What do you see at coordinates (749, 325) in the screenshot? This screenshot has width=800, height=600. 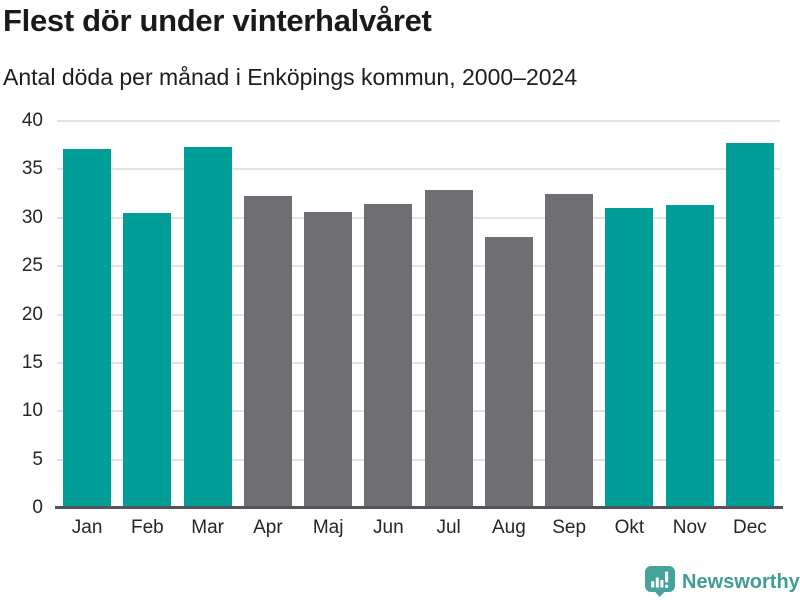 I see `bar-dec` at bounding box center [749, 325].